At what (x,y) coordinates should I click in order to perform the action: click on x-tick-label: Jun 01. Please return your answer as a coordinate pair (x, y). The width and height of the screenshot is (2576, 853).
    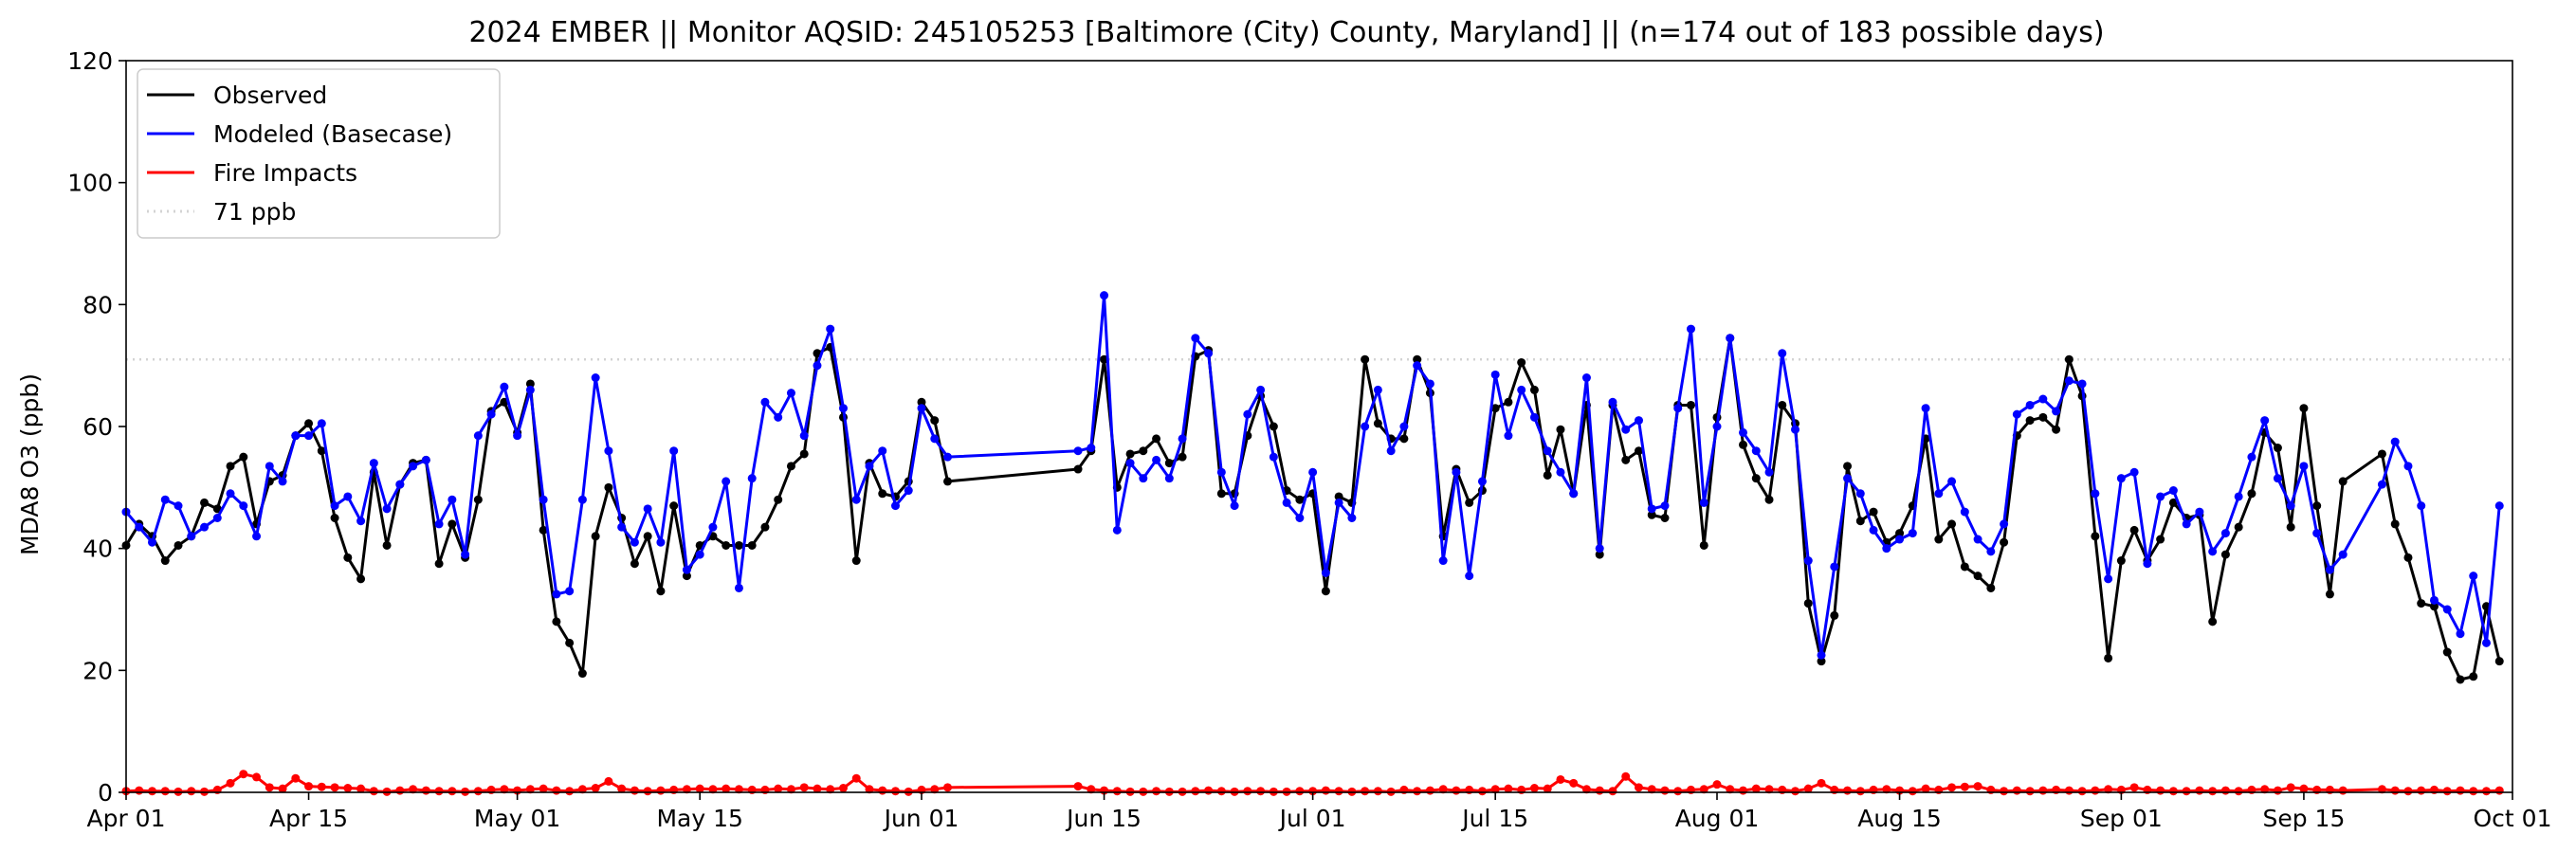
    Looking at the image, I should click on (921, 818).